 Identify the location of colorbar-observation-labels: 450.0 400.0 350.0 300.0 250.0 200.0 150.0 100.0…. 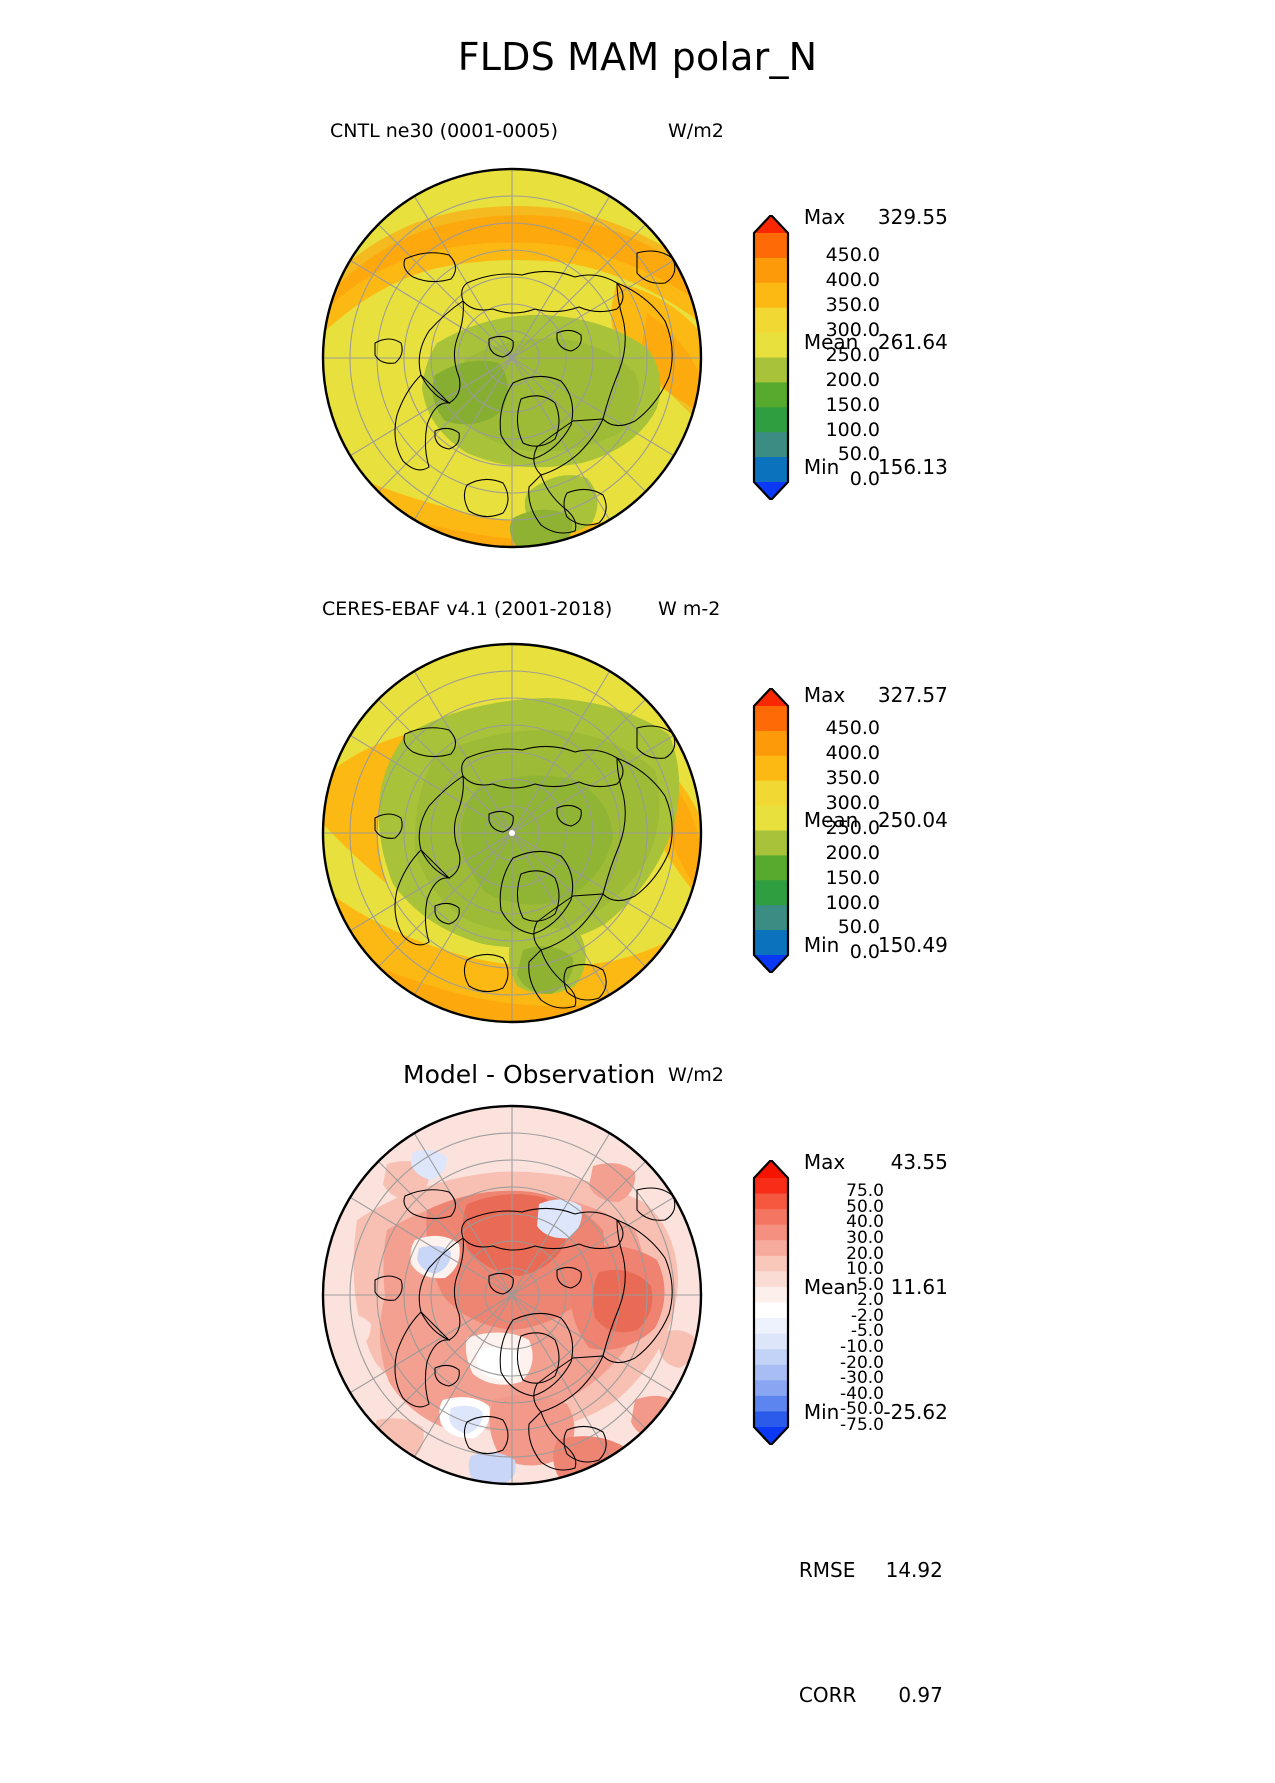
(835, 830).